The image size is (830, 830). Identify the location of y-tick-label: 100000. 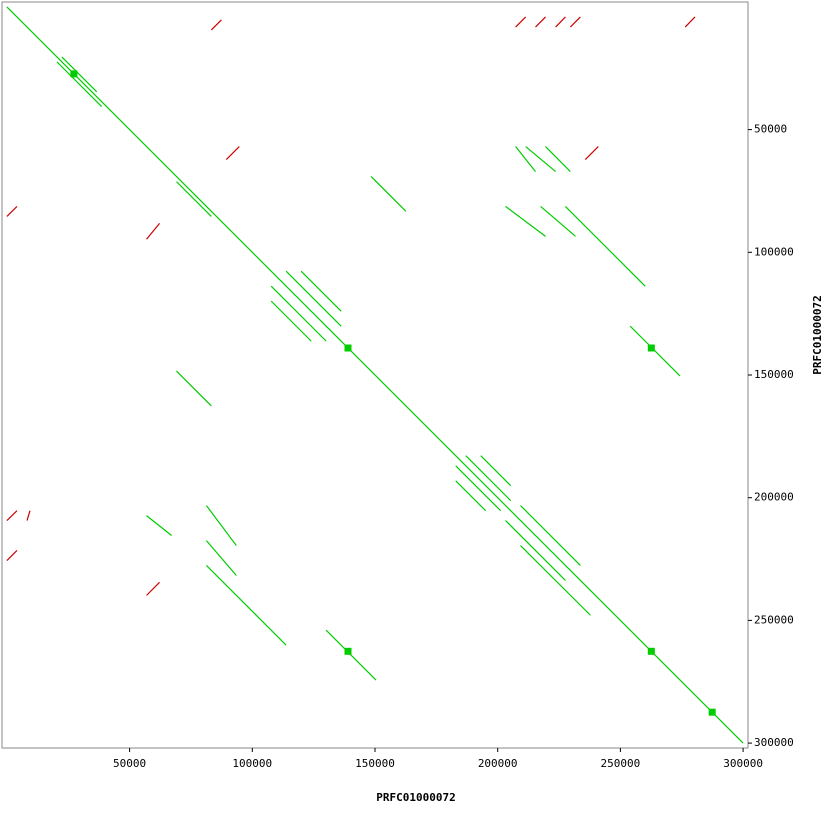
(774, 251).